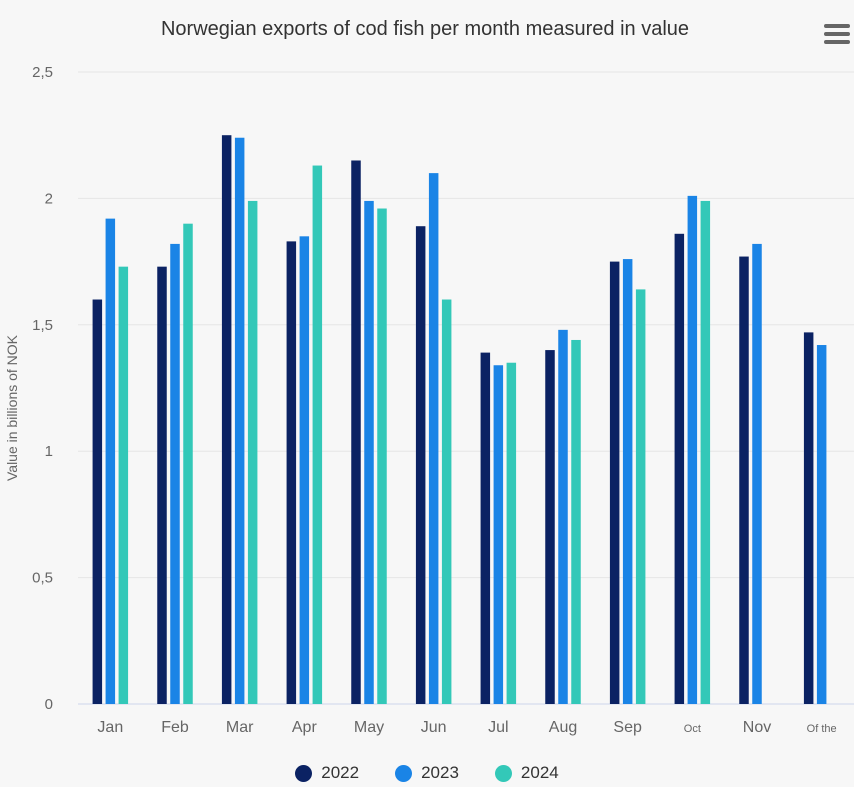 The width and height of the screenshot is (854, 787). What do you see at coordinates (539, 772) in the screenshot?
I see `legend-label: 2024` at bounding box center [539, 772].